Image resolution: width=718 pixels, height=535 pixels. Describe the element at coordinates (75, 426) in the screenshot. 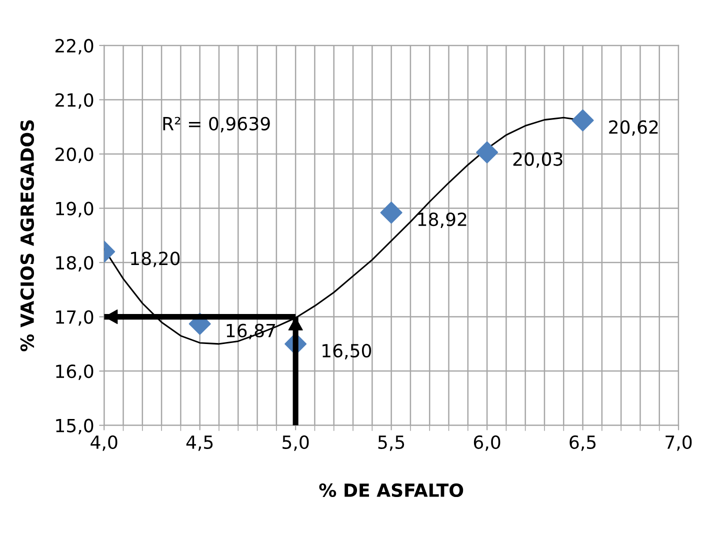

I see `y-tick-label: 15,0` at that location.